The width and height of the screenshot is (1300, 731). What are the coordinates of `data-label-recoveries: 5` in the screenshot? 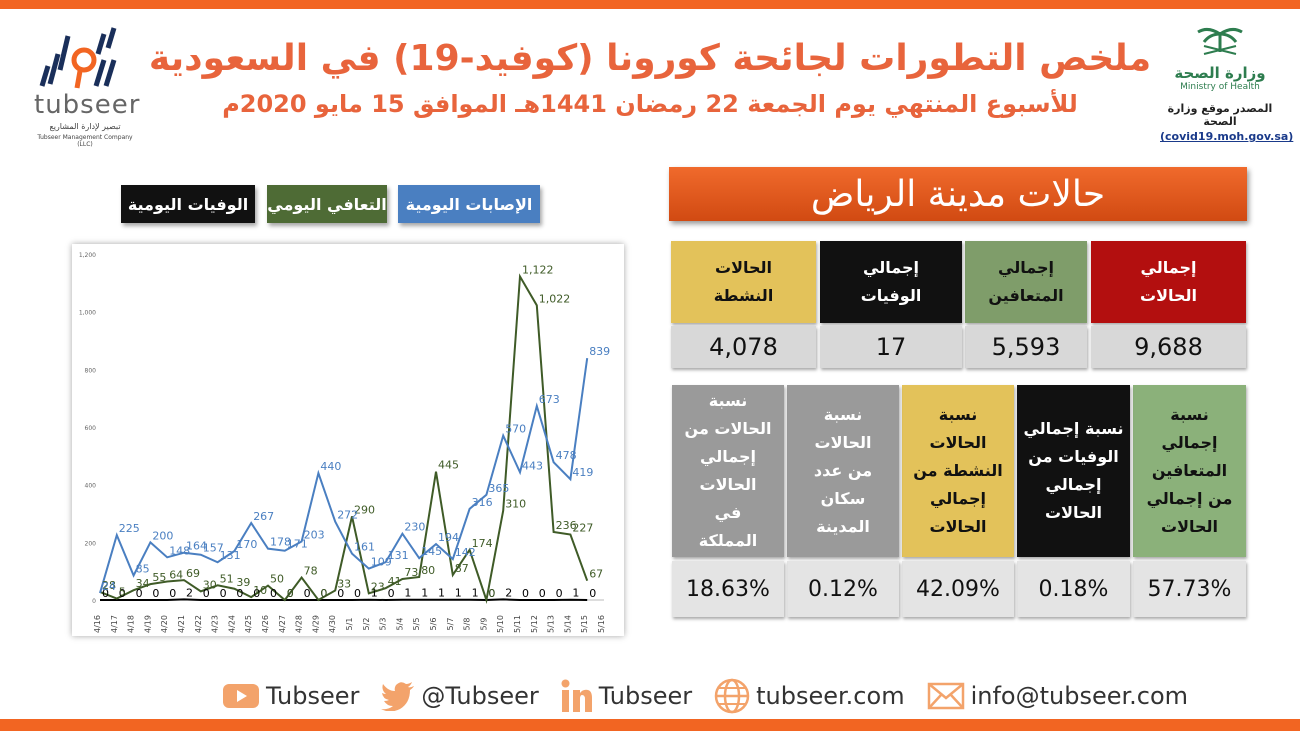 It's located at (122, 592).